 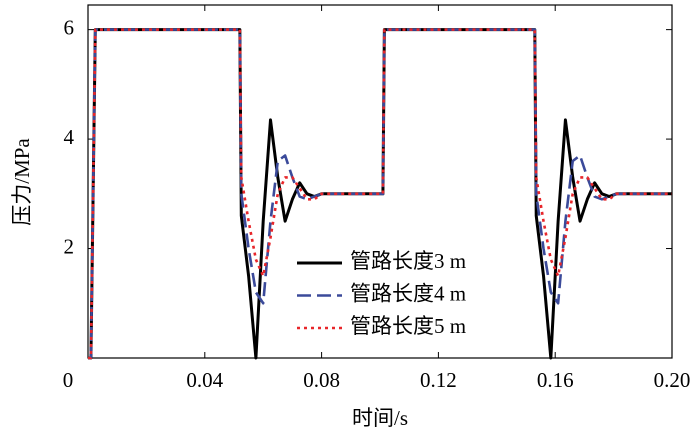 I want to click on x-tick-label: 0, so click(x=68, y=380).